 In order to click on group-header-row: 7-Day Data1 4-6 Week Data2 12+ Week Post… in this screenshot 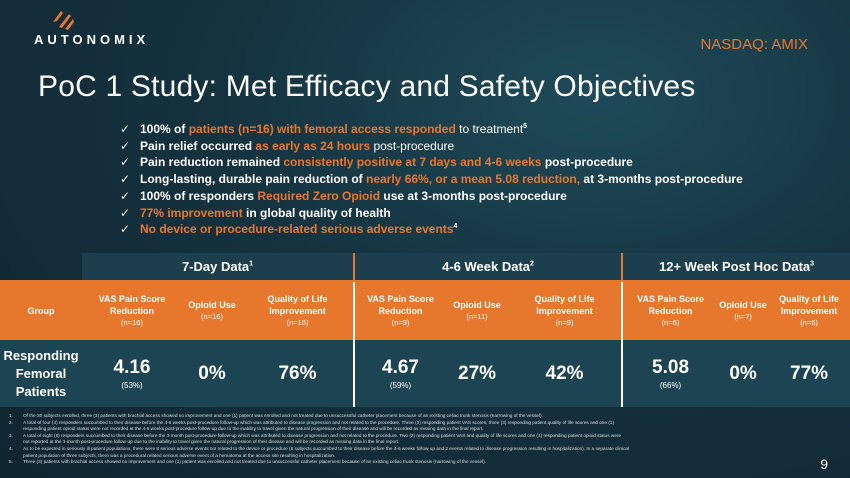, I will do `click(425, 267)`.